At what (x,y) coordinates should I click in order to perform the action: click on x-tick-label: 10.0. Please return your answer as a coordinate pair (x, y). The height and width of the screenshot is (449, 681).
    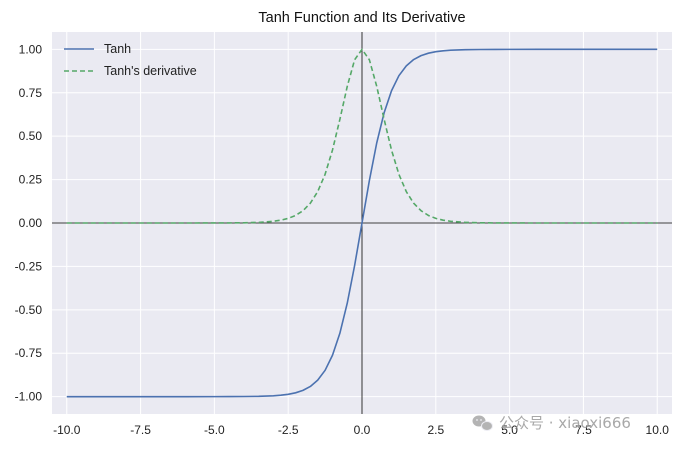
    Looking at the image, I should click on (658, 430).